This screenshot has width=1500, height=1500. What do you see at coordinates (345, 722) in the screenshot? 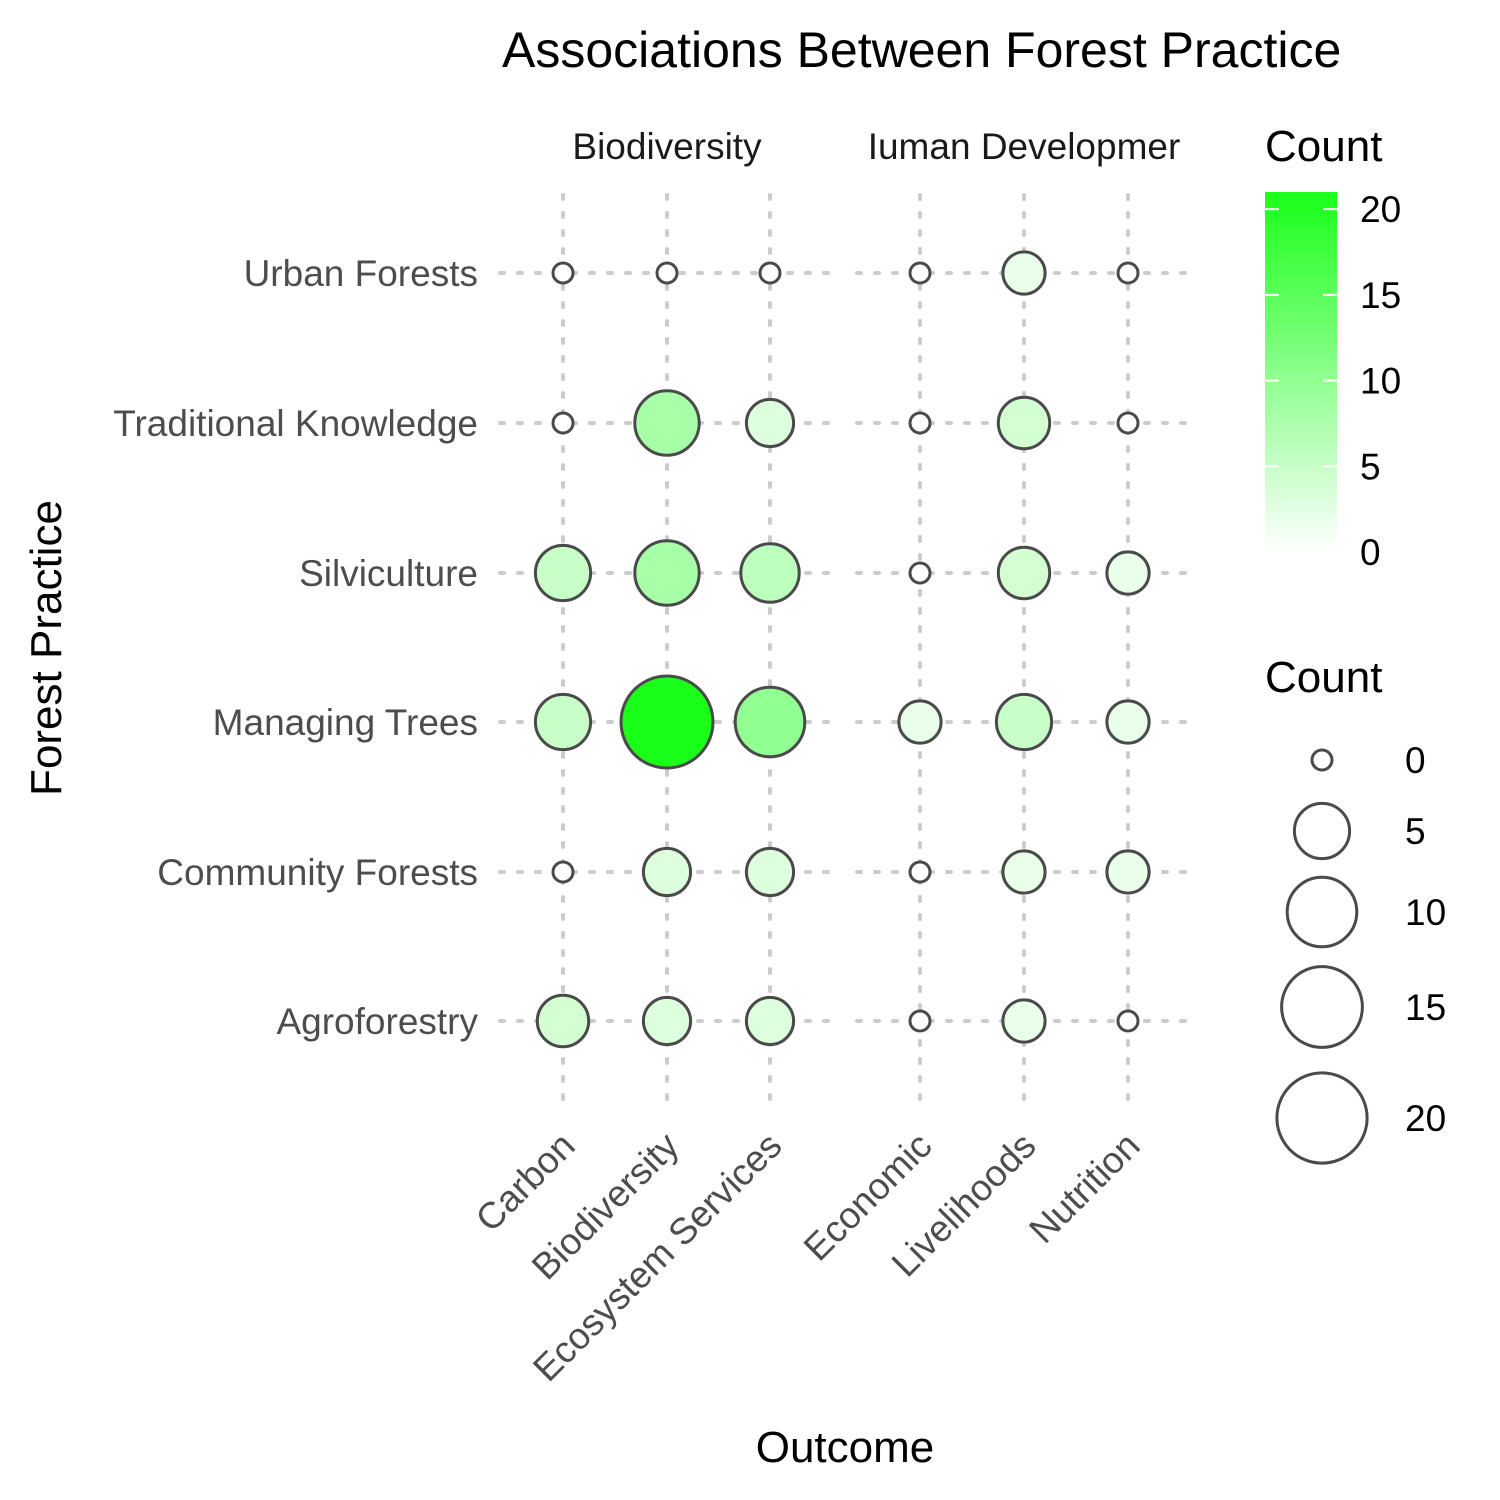
I see `y-tick-label: Managing Trees` at bounding box center [345, 722].